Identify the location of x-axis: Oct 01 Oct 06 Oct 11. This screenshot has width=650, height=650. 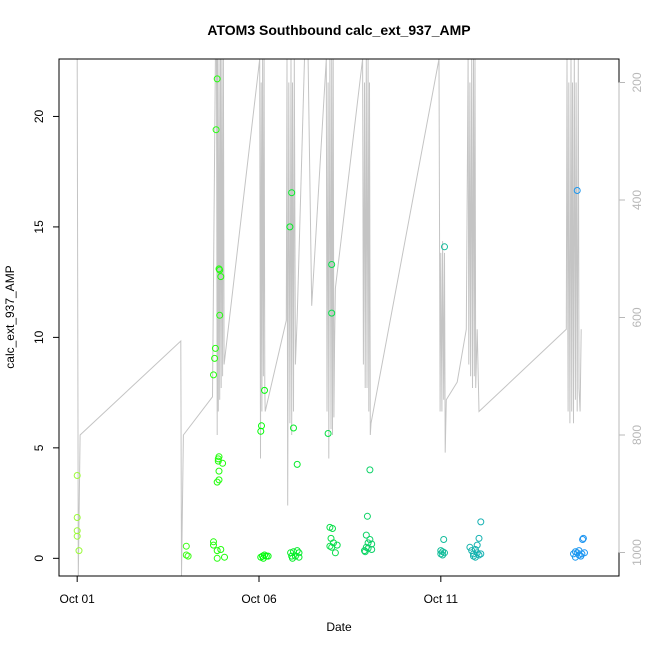
(259, 590).